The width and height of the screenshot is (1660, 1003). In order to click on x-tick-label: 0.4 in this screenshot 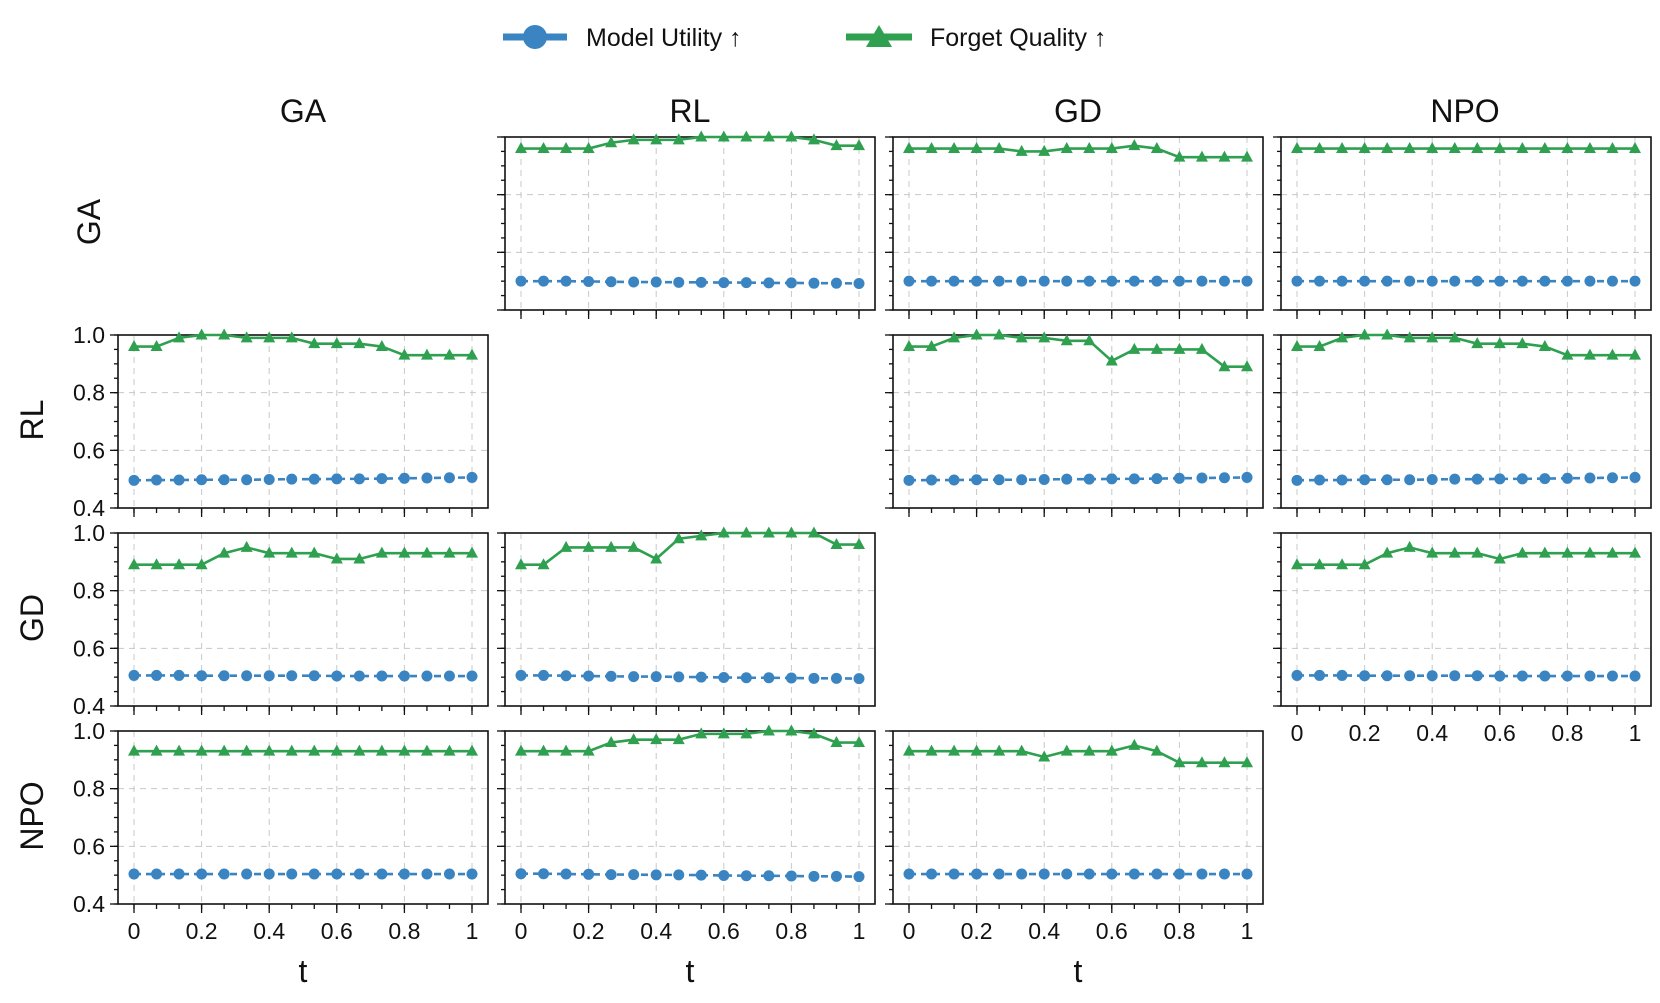, I will do `click(656, 931)`.